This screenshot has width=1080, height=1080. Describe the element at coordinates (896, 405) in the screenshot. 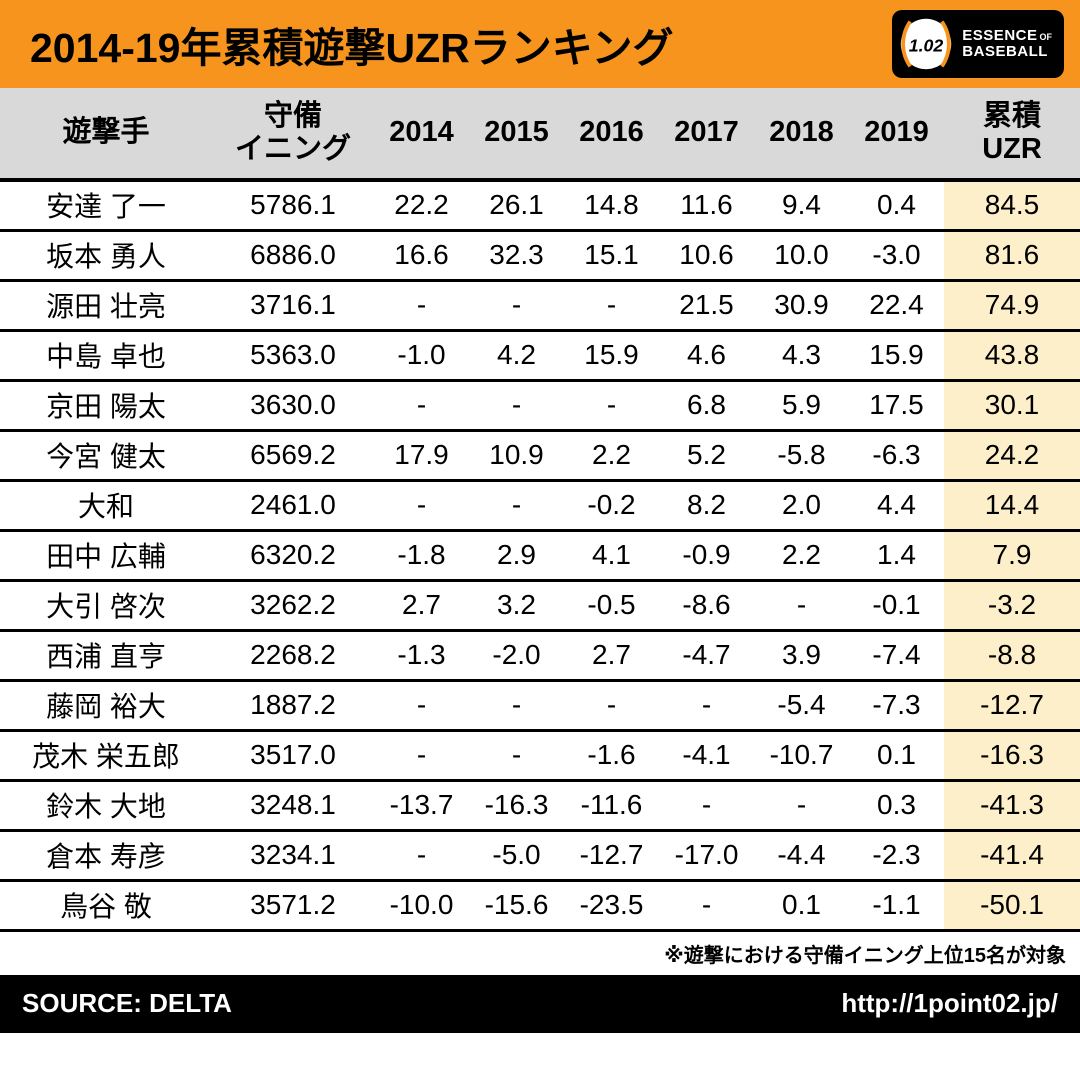

I see `year-value-cell: 17.5` at that location.